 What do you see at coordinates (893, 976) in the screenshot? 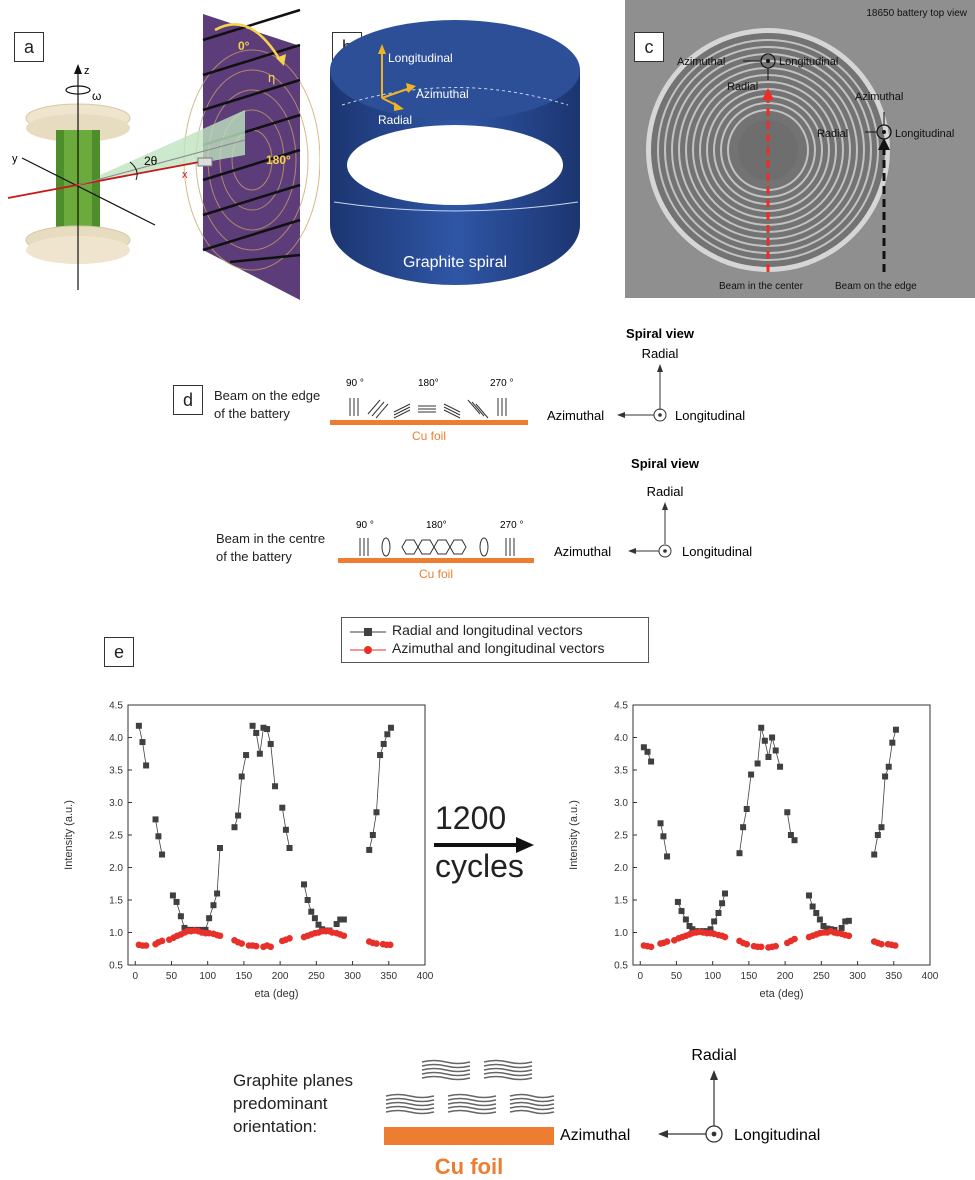
I see `x-tick-label: 350` at bounding box center [893, 976].